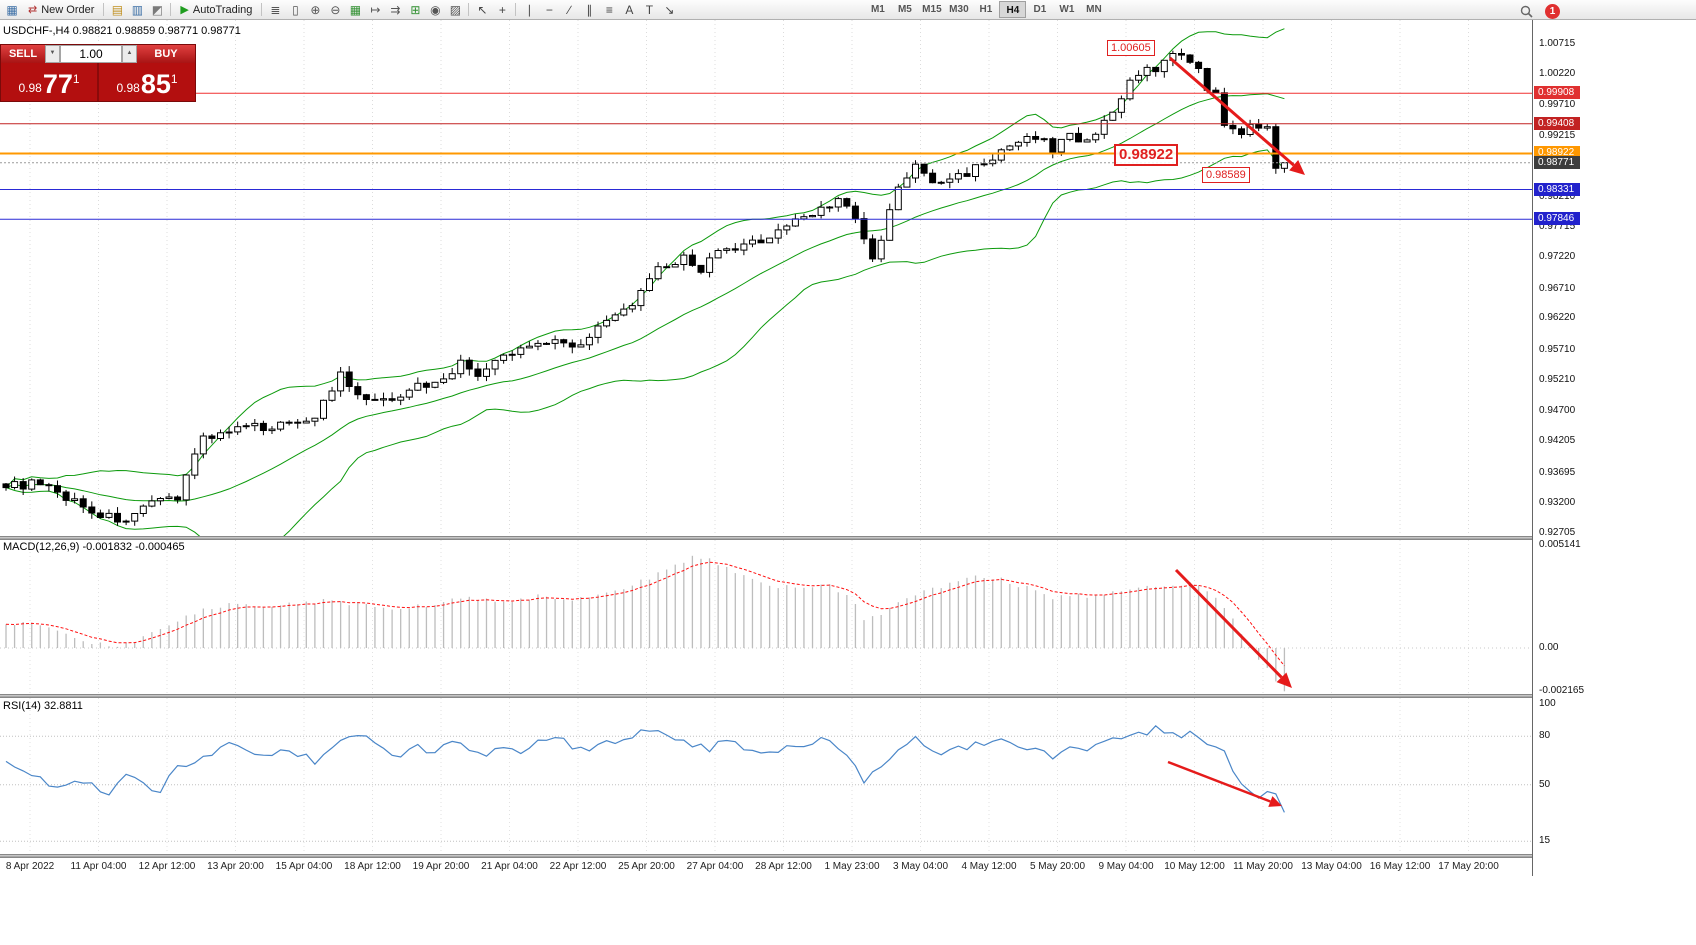  What do you see at coordinates (1226, 175) in the screenshot?
I see `annotation-low-price-label: 0.98589` at bounding box center [1226, 175].